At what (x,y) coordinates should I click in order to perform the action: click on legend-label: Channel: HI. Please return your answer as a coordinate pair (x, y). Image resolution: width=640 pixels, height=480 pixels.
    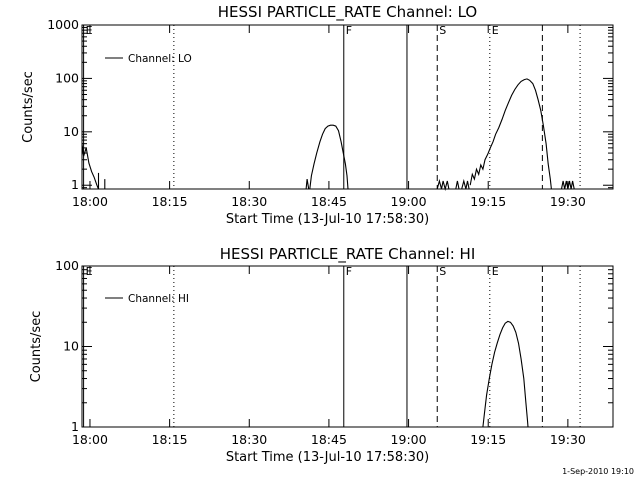
    Looking at the image, I should click on (158, 299).